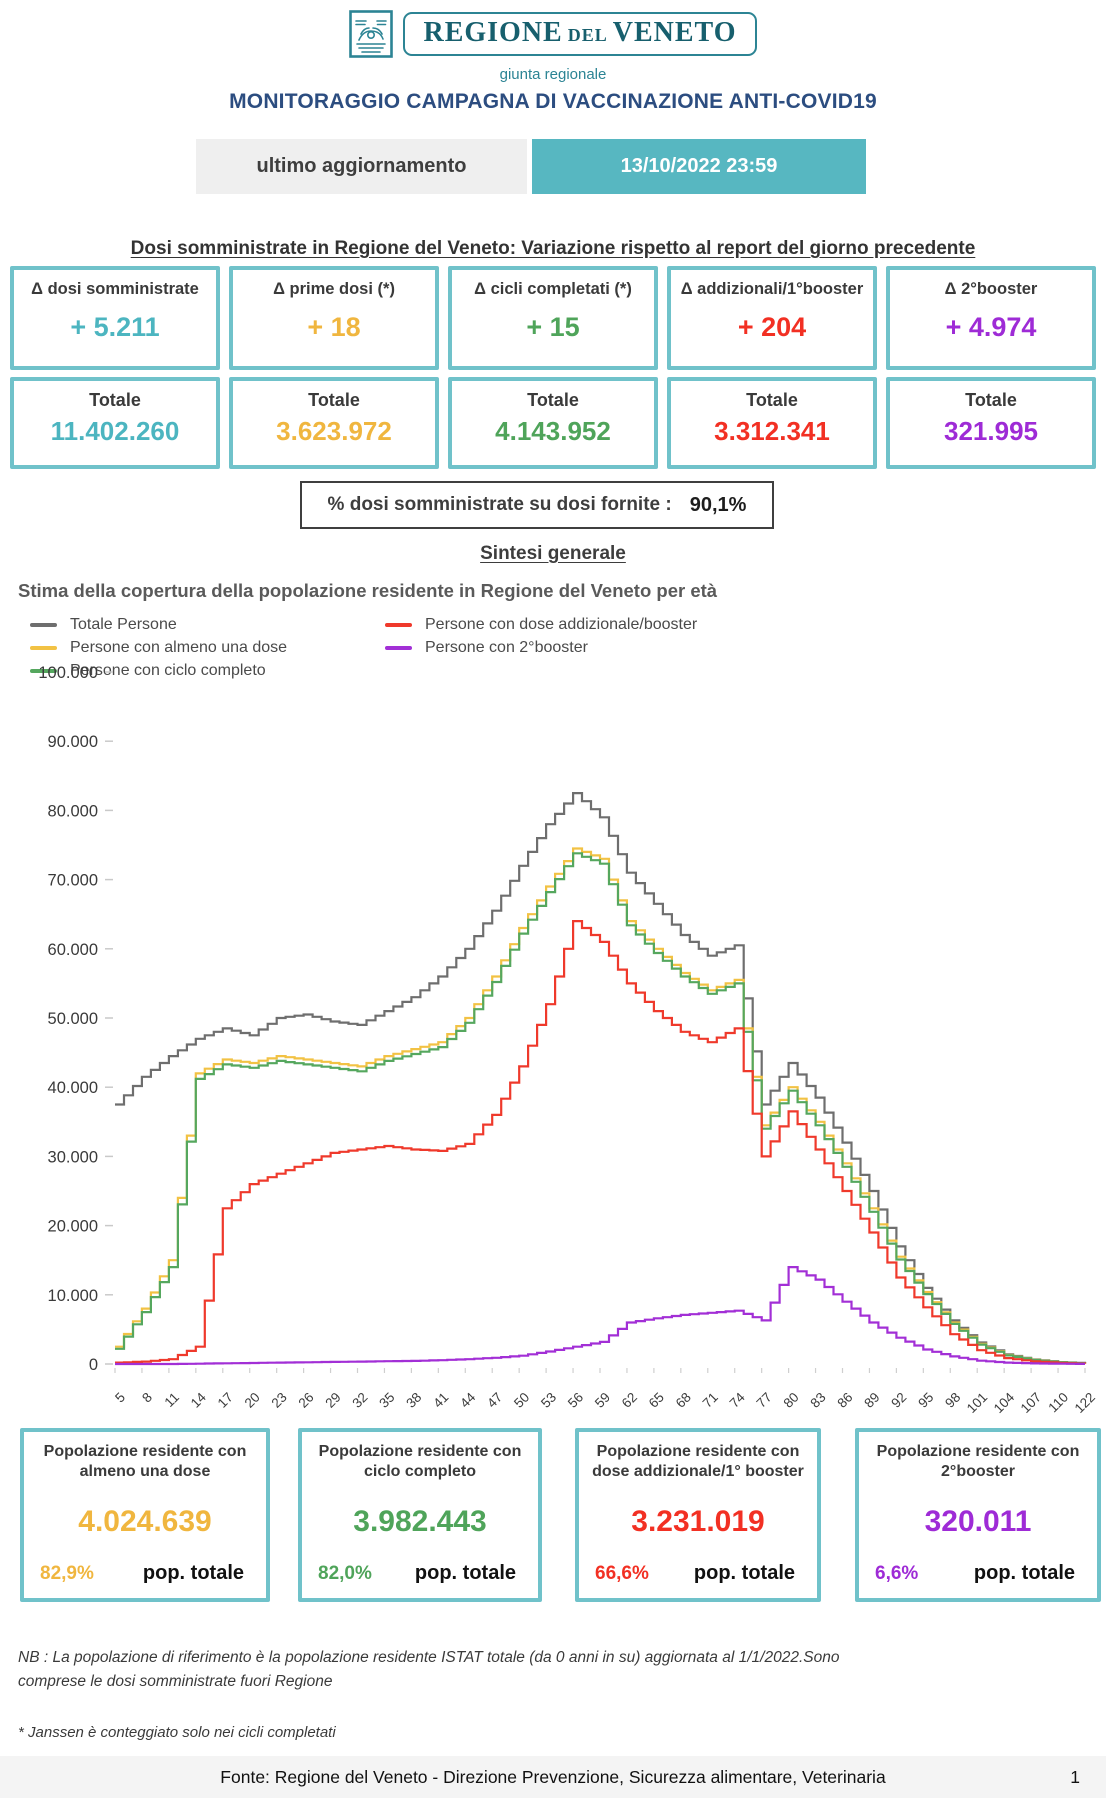  What do you see at coordinates (1004, 1402) in the screenshot?
I see `x-tick-label: 104` at bounding box center [1004, 1402].